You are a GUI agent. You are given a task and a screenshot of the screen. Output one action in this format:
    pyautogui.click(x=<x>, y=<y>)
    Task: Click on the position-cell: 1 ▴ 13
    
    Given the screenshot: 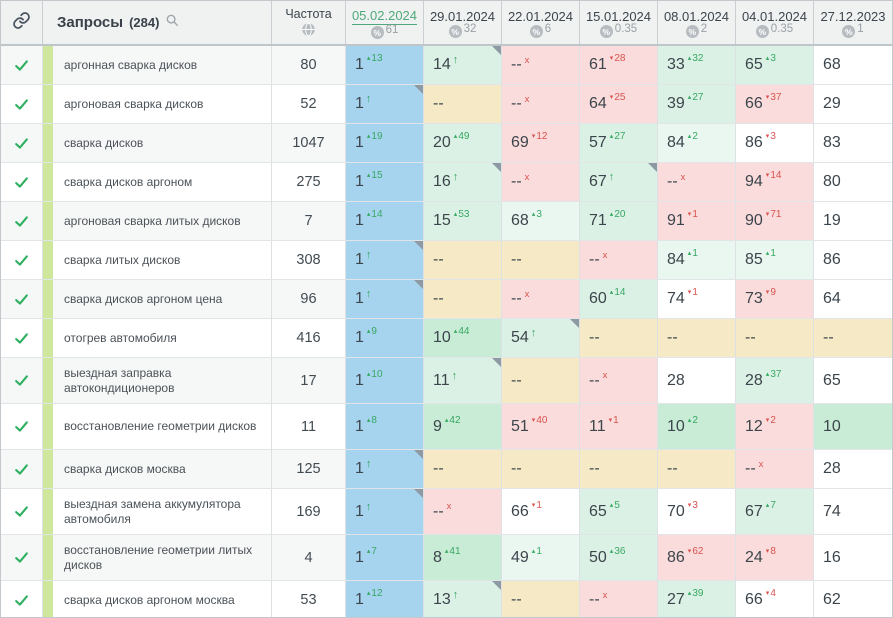 What is the action you would take?
    pyautogui.click(x=385, y=65)
    